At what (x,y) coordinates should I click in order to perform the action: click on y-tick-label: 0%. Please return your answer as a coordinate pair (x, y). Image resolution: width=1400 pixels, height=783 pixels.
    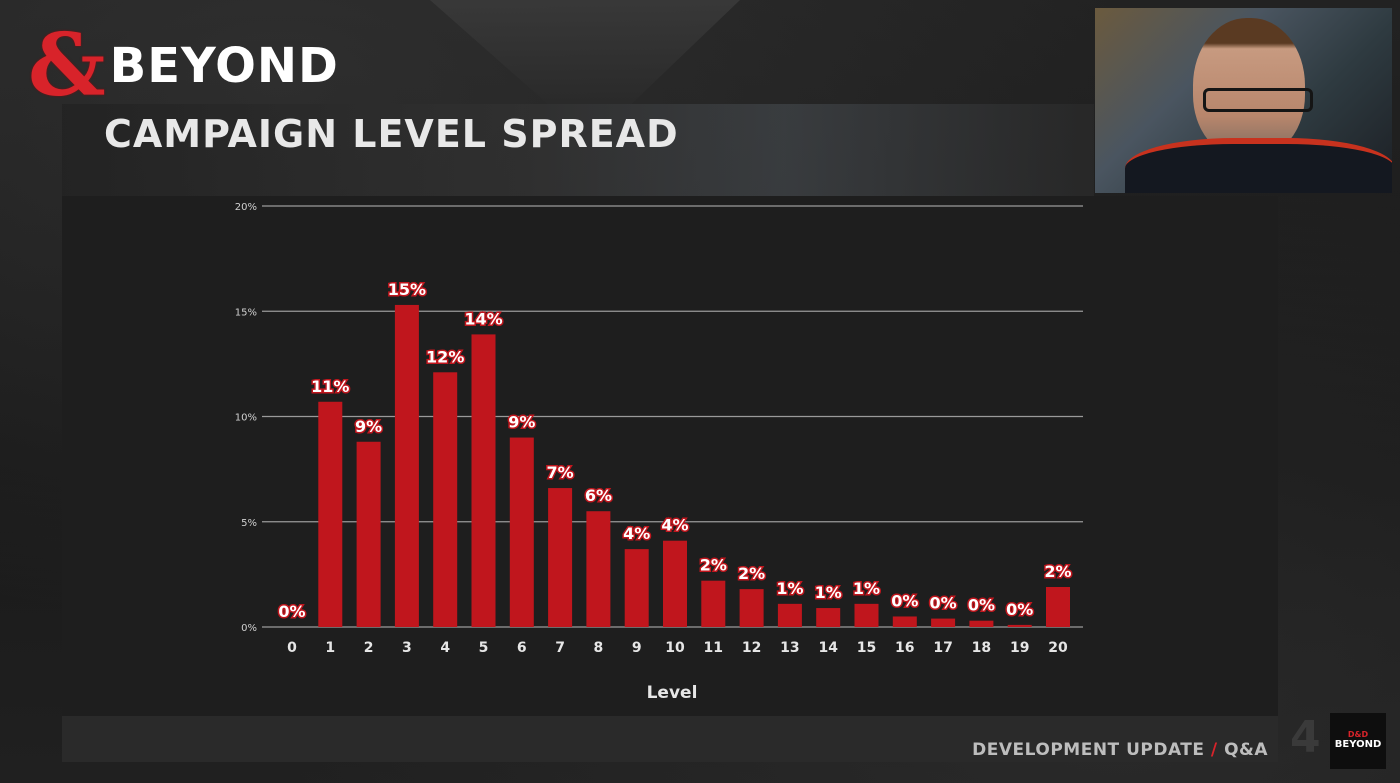
    Looking at the image, I should click on (249, 628).